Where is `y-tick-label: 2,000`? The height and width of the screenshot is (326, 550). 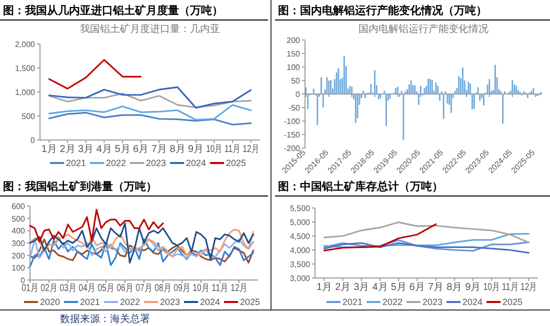 y-tick-label: 2,000 is located at coordinates (25, 44).